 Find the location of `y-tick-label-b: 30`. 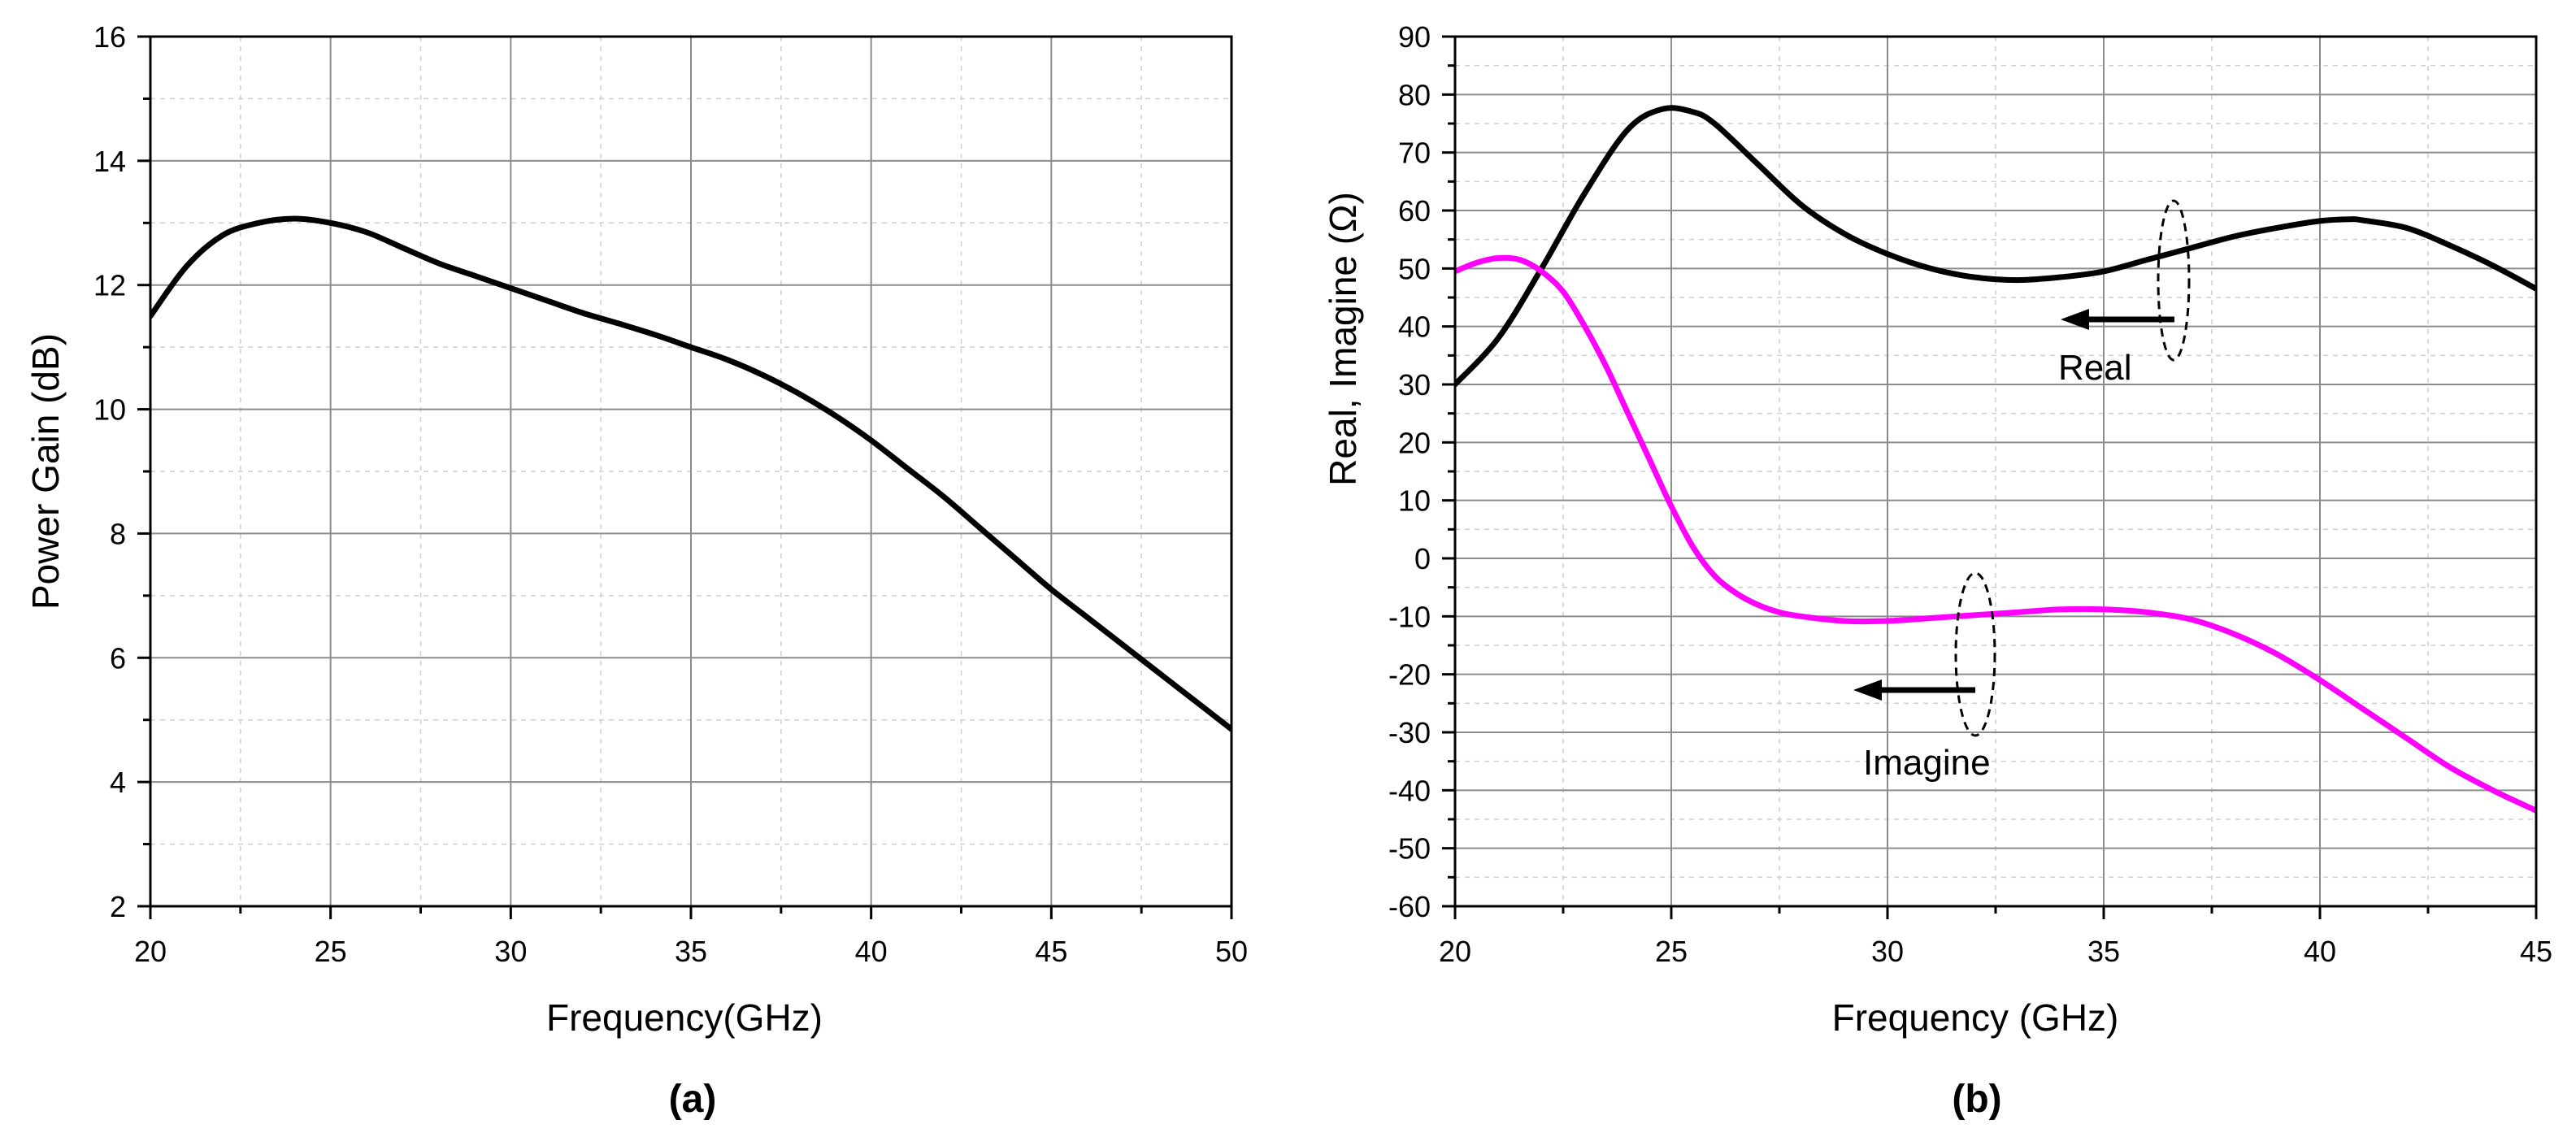

y-tick-label-b: 30 is located at coordinates (1414, 385).